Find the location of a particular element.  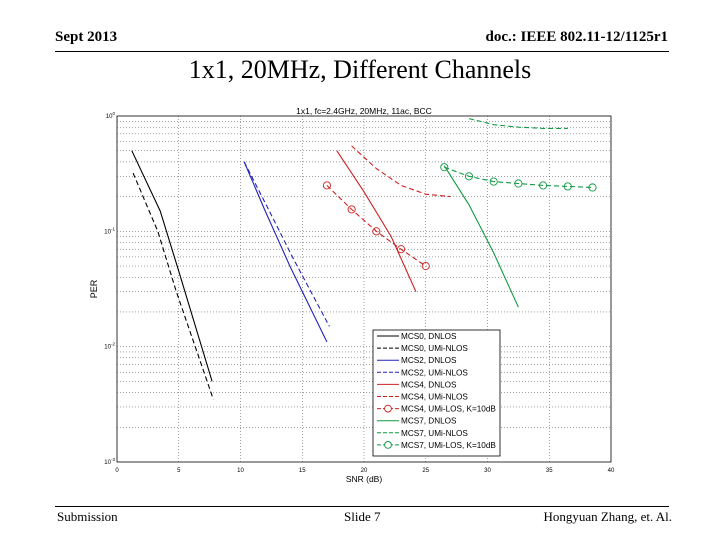

x-tick-label: 15 is located at coordinates (302, 471).